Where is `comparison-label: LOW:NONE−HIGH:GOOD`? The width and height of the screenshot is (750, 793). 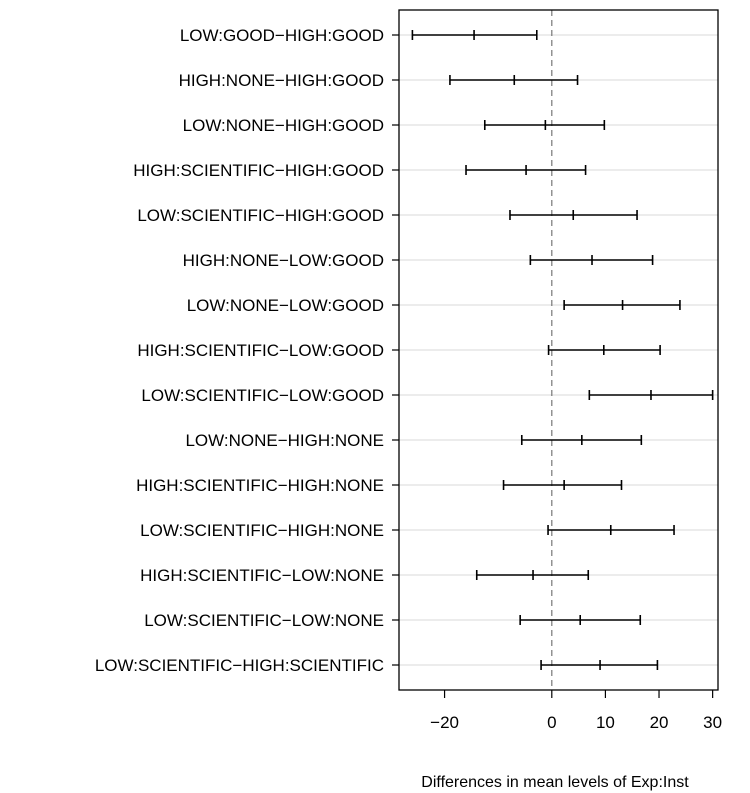 comparison-label: LOW:NONE−HIGH:GOOD is located at coordinates (283, 125).